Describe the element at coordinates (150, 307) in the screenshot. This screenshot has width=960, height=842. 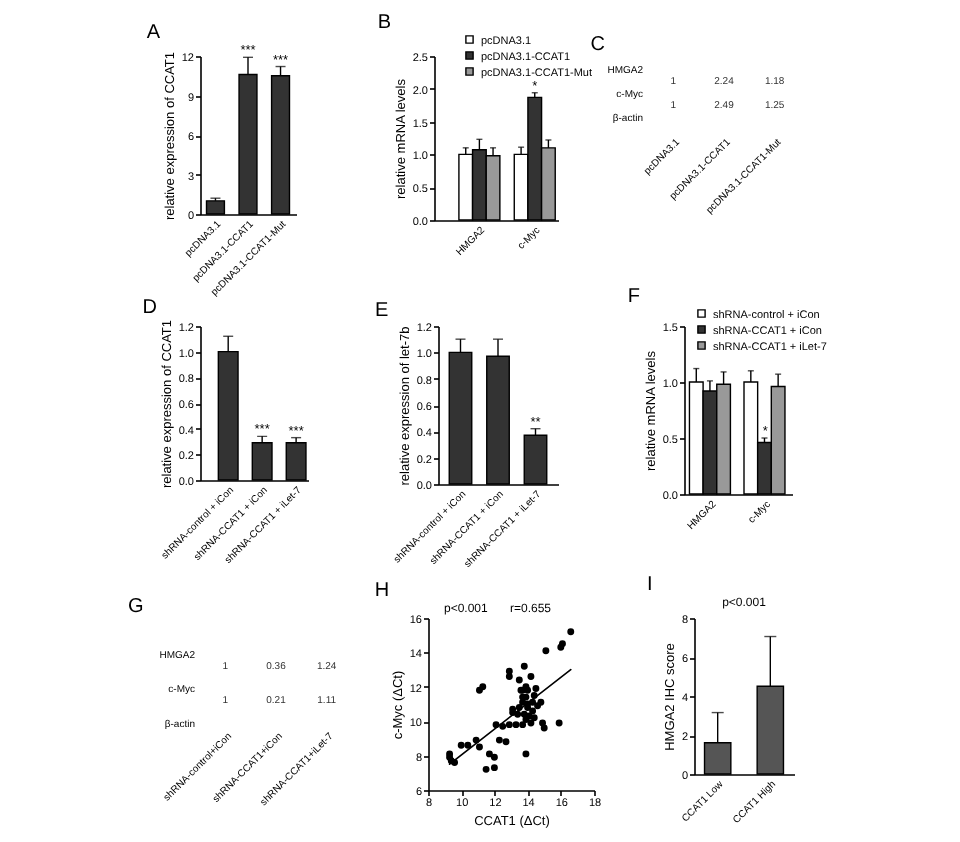
I see `chart-title: D` at that location.